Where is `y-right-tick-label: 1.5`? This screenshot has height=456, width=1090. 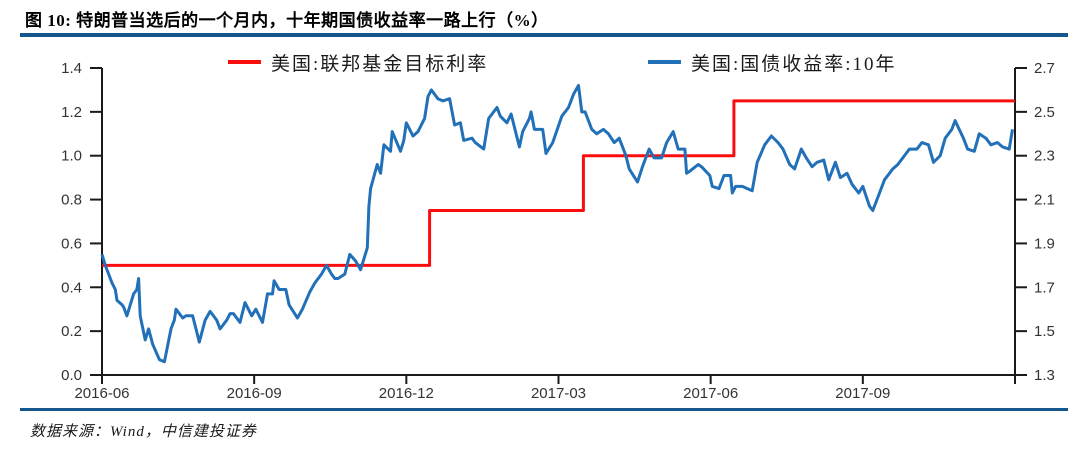 y-right-tick-label: 1.5 is located at coordinates (1044, 331).